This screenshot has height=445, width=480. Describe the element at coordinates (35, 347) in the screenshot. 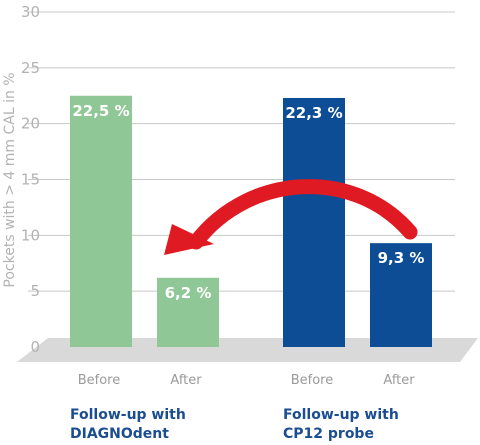

I see `y-tick-label: 0` at that location.